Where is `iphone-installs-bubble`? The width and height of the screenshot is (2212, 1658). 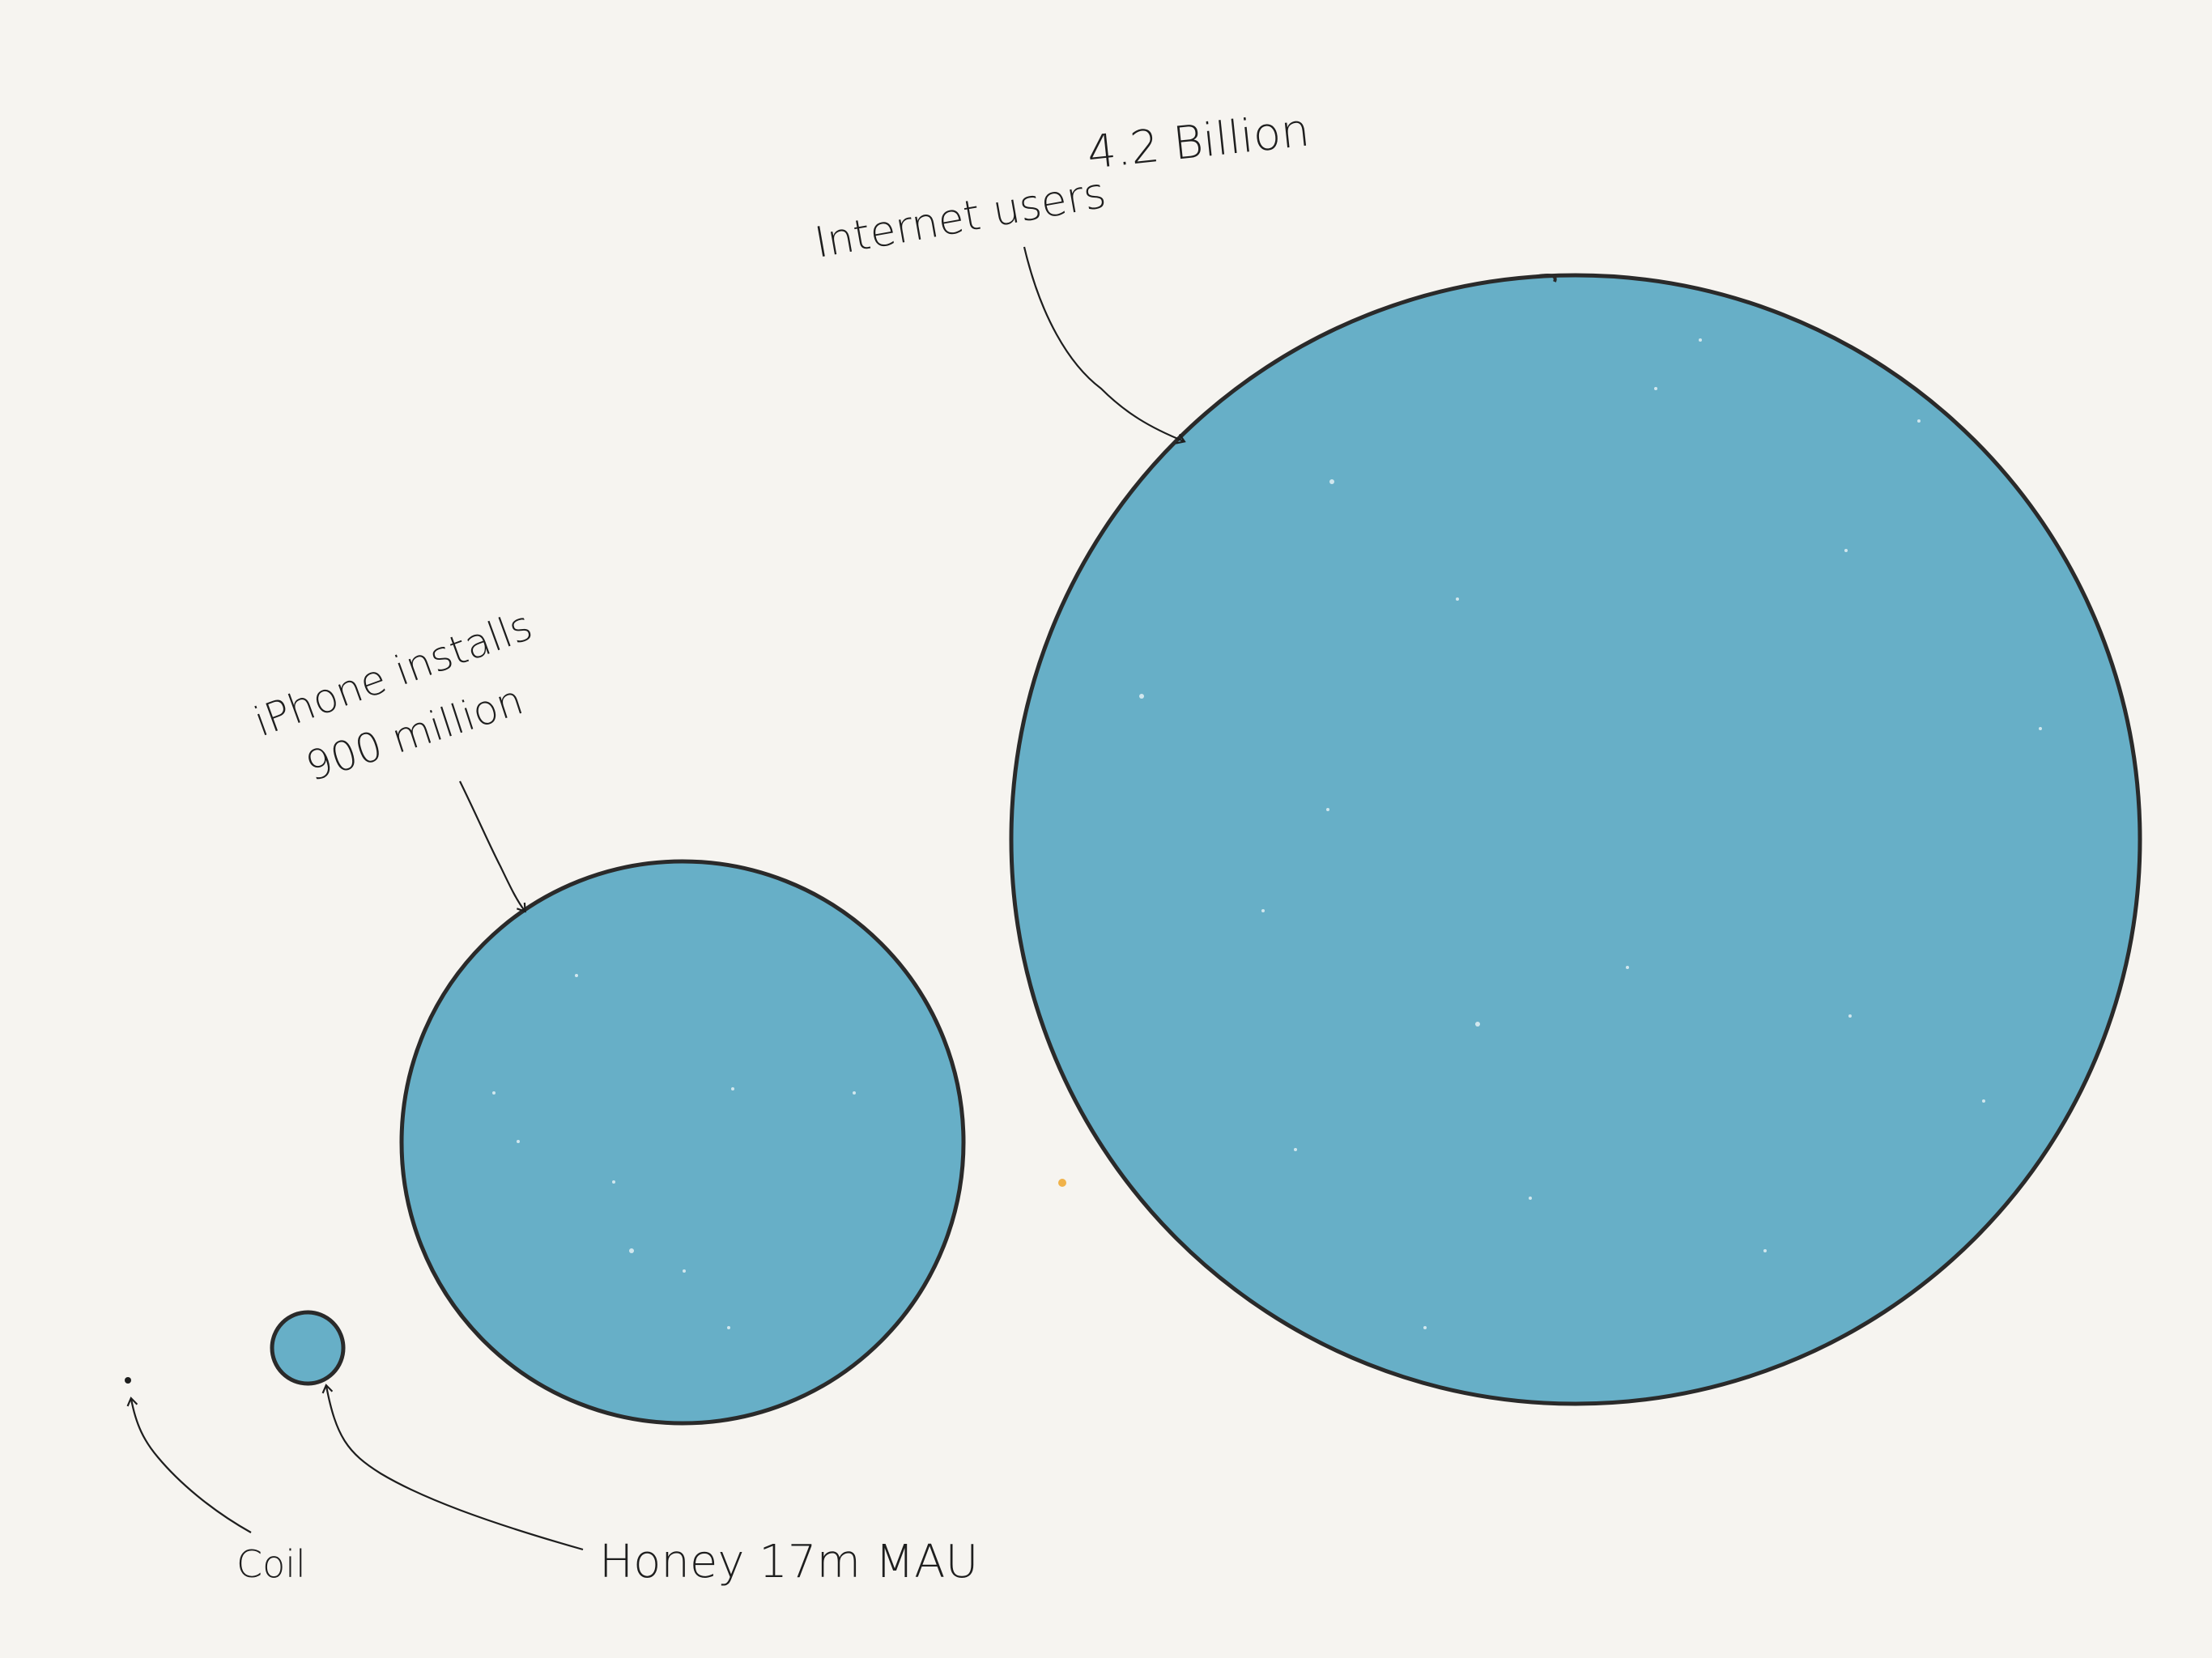
iphone-installs-bubble is located at coordinates (682, 1142).